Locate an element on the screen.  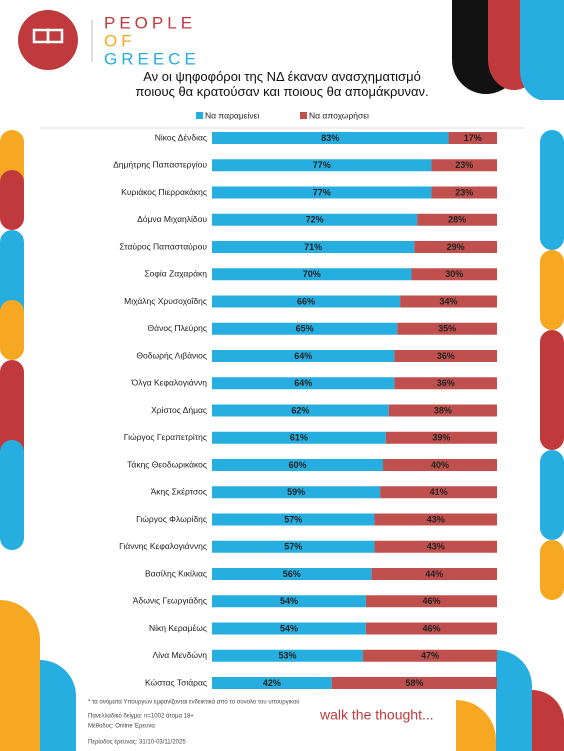
value-label: 29% is located at coordinates (456, 247).